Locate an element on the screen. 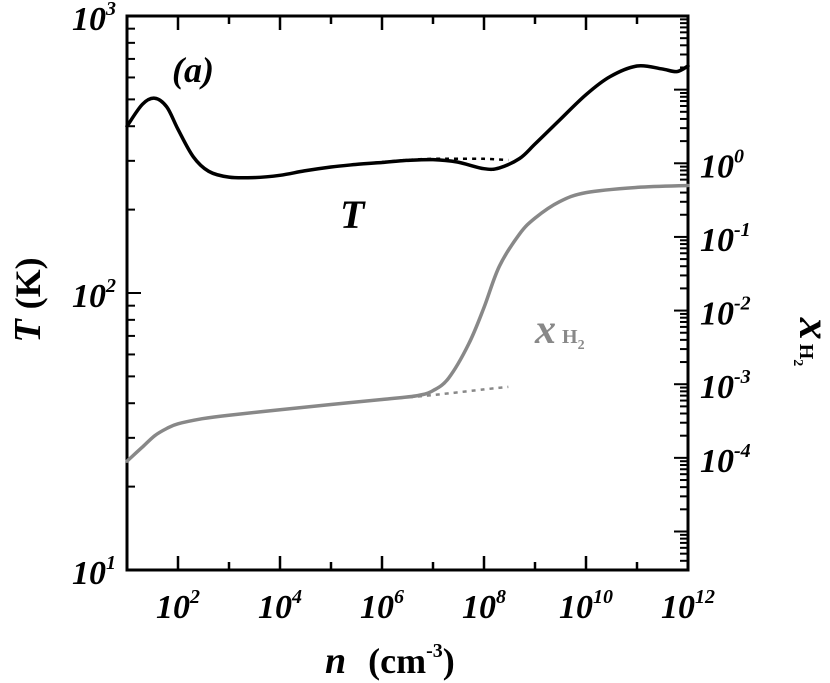 This screenshot has width=830, height=683. xh2-annotation-main: x is located at coordinates (545, 330).